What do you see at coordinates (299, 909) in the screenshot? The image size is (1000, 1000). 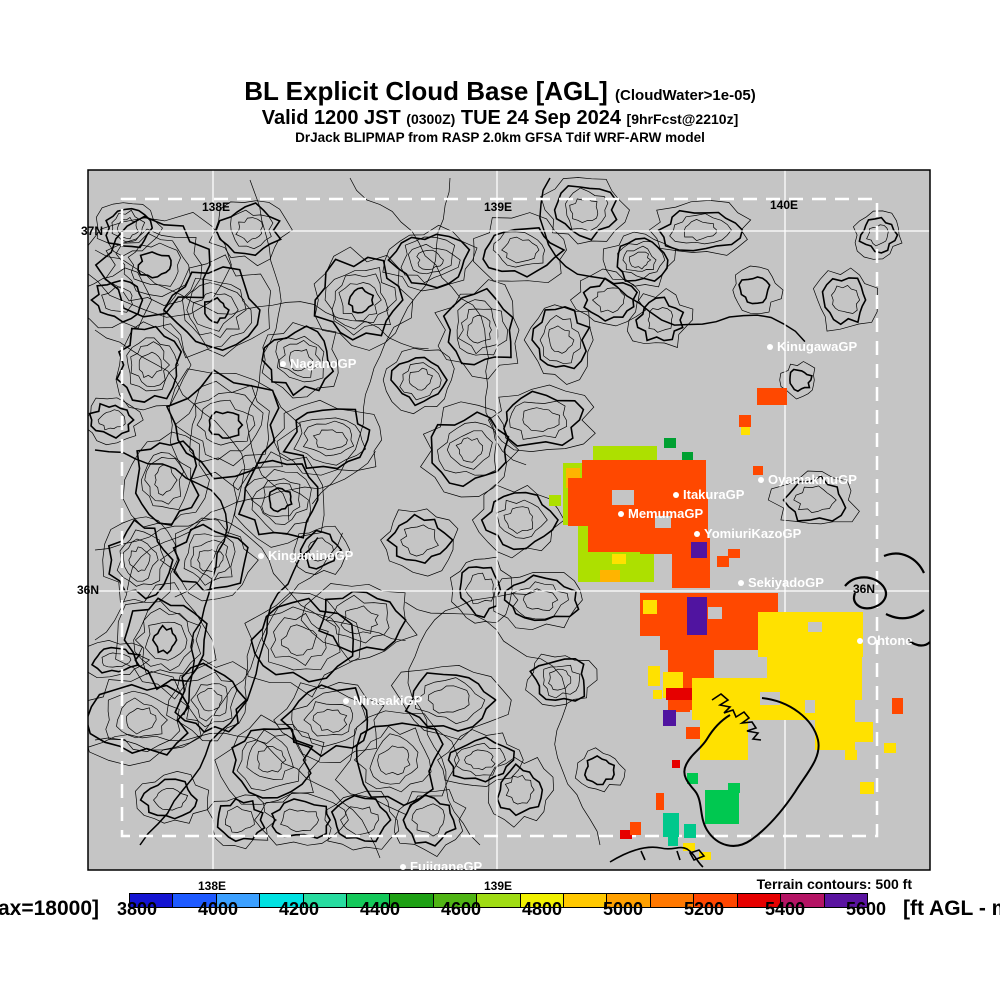 I see `colorbar-tick-4200: 4200` at bounding box center [299, 909].